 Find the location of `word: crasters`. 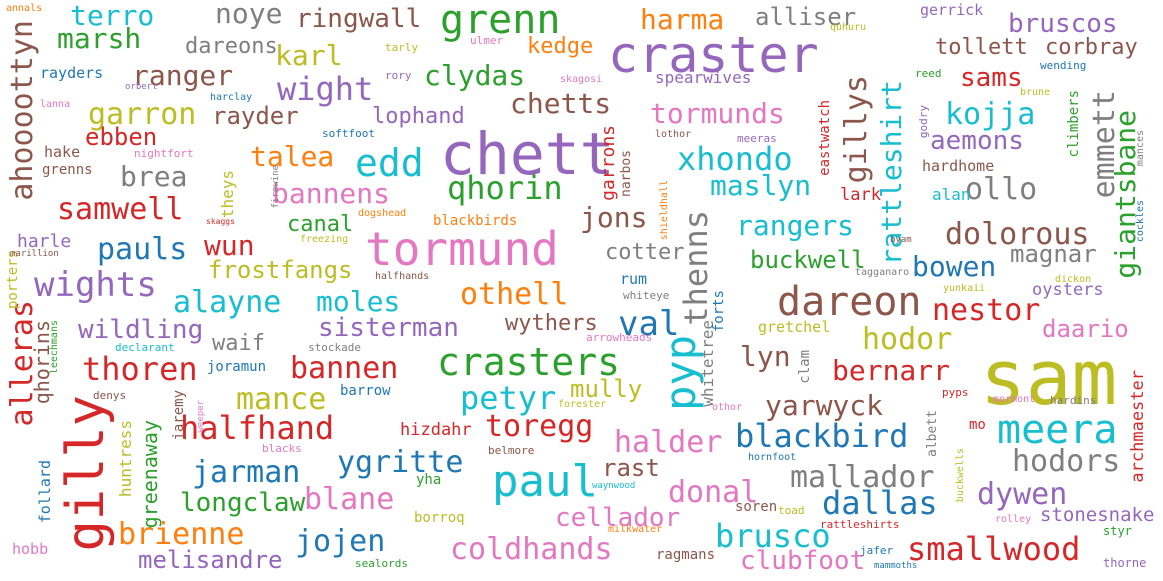

word: crasters is located at coordinates (529, 362).